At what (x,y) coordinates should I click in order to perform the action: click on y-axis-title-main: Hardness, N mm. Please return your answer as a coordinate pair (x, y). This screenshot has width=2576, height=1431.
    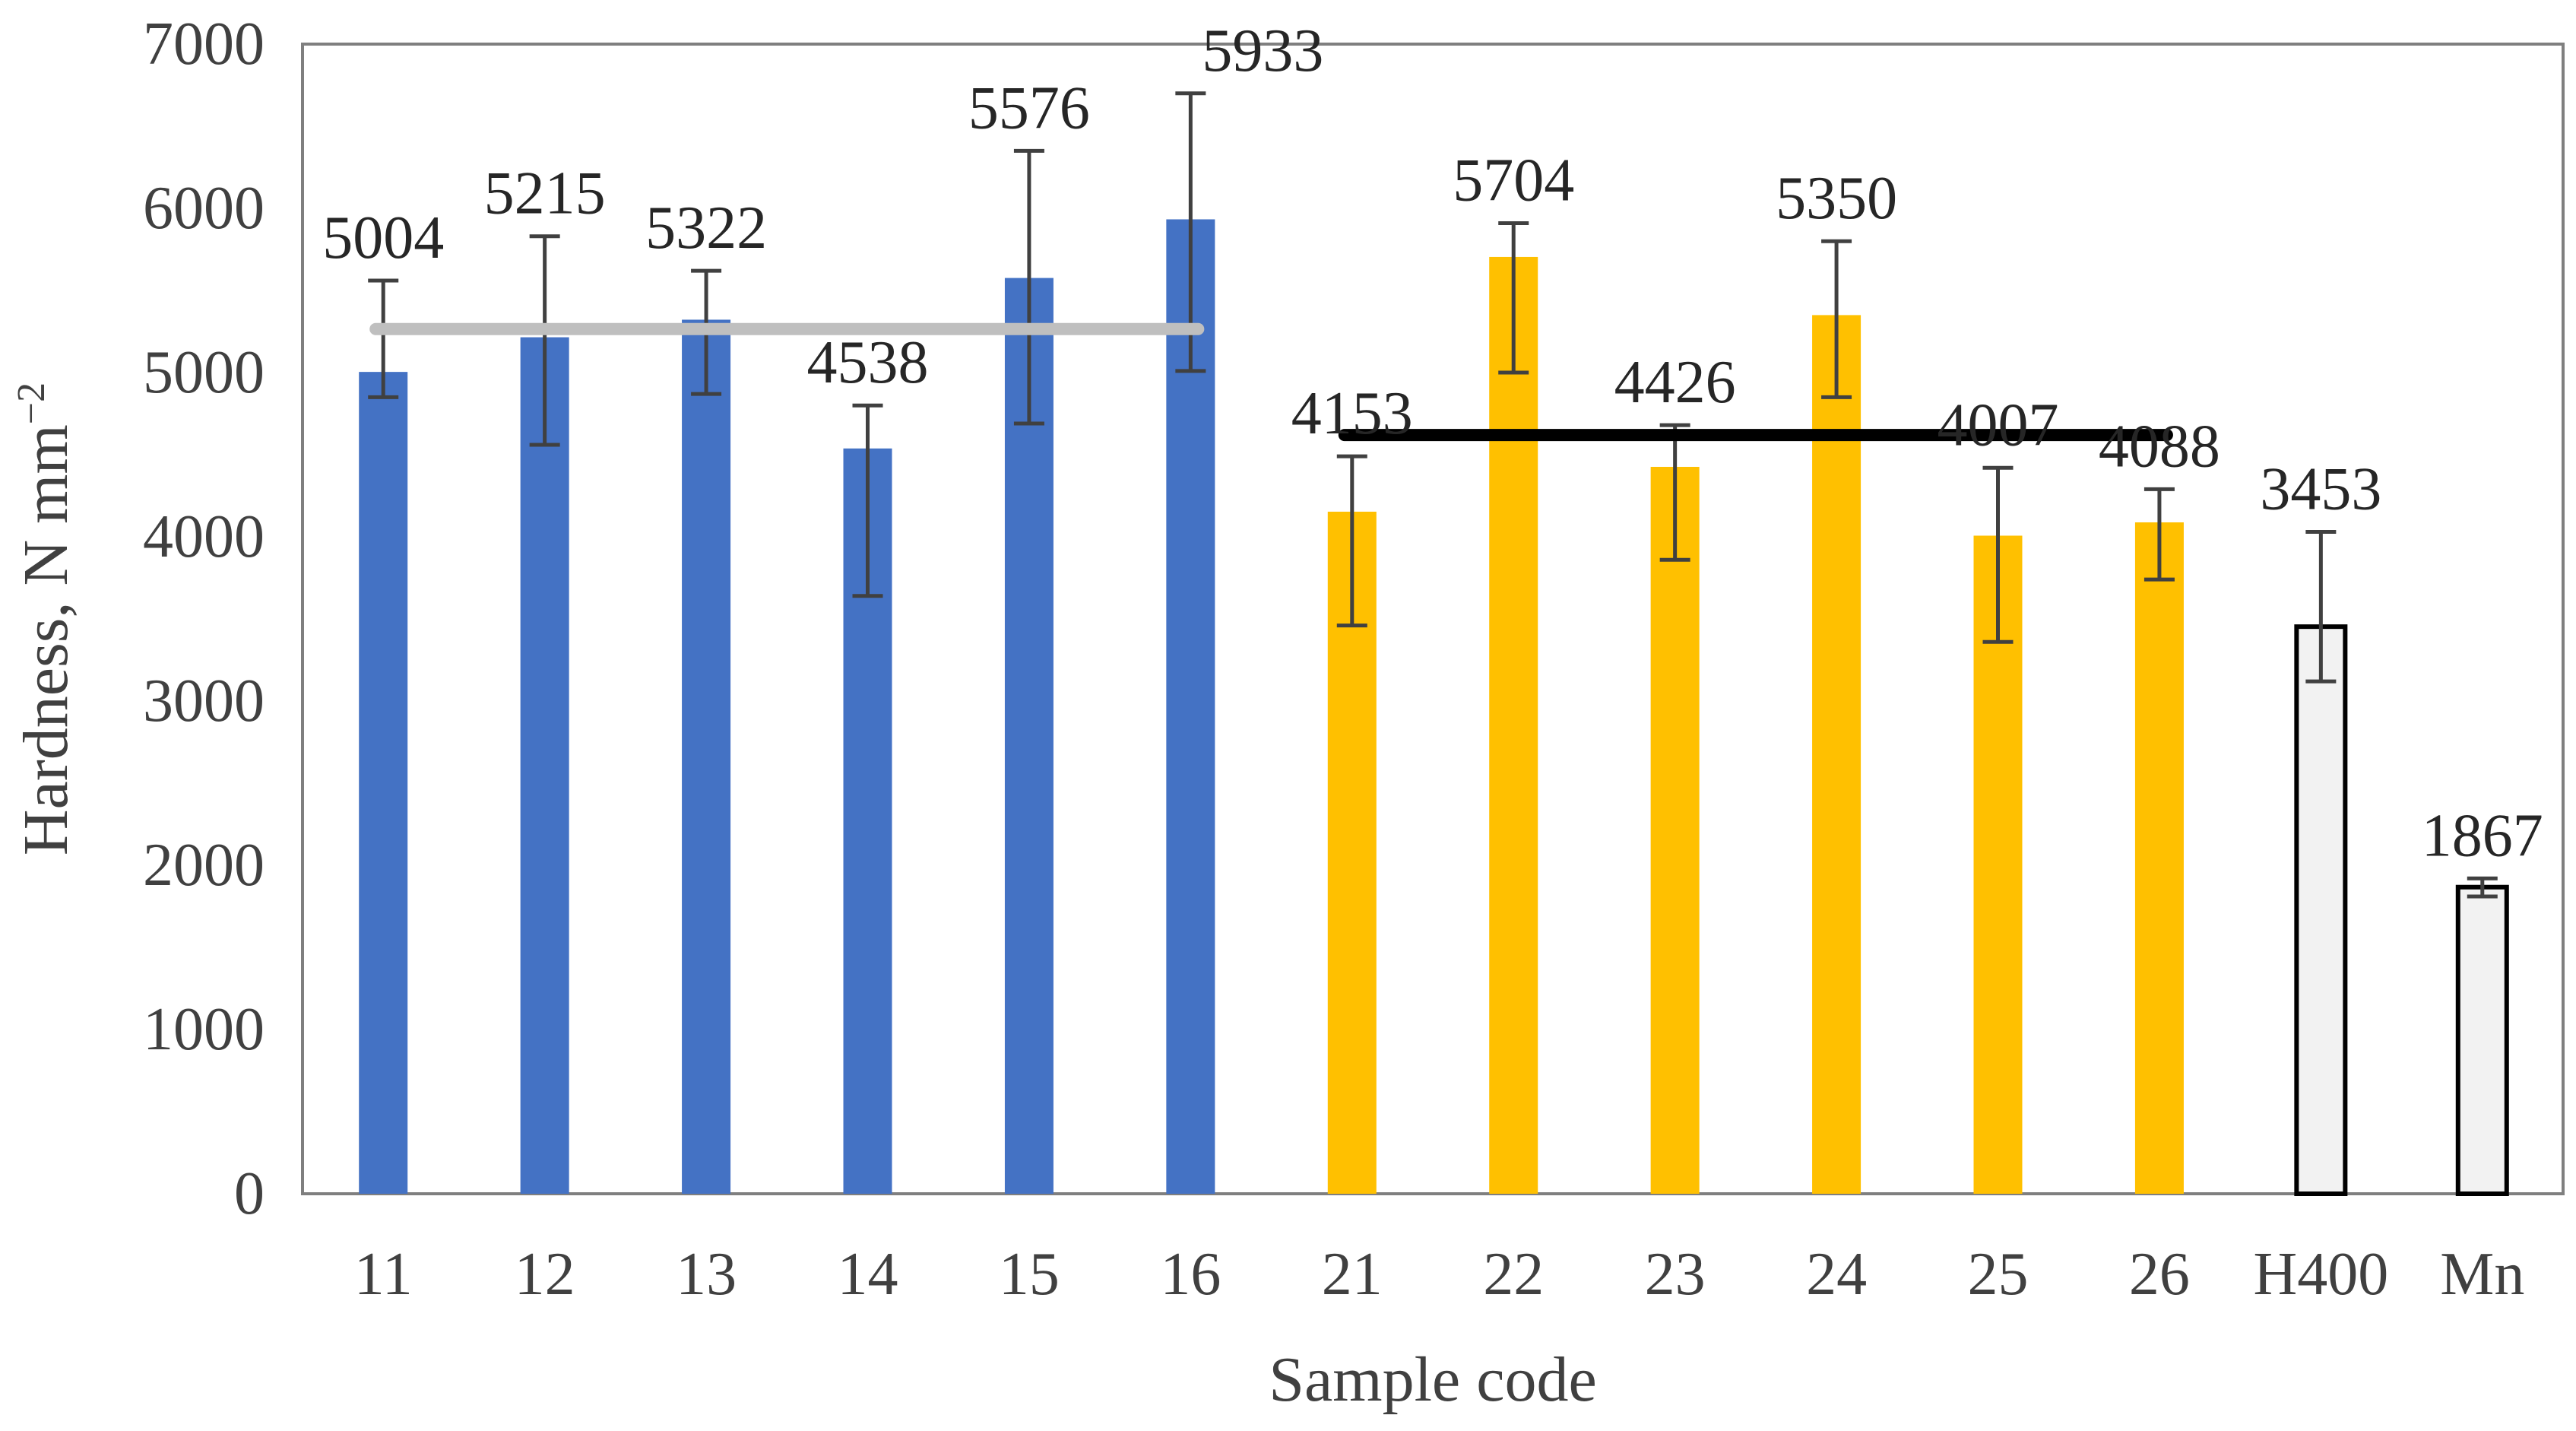
    Looking at the image, I should click on (46, 639).